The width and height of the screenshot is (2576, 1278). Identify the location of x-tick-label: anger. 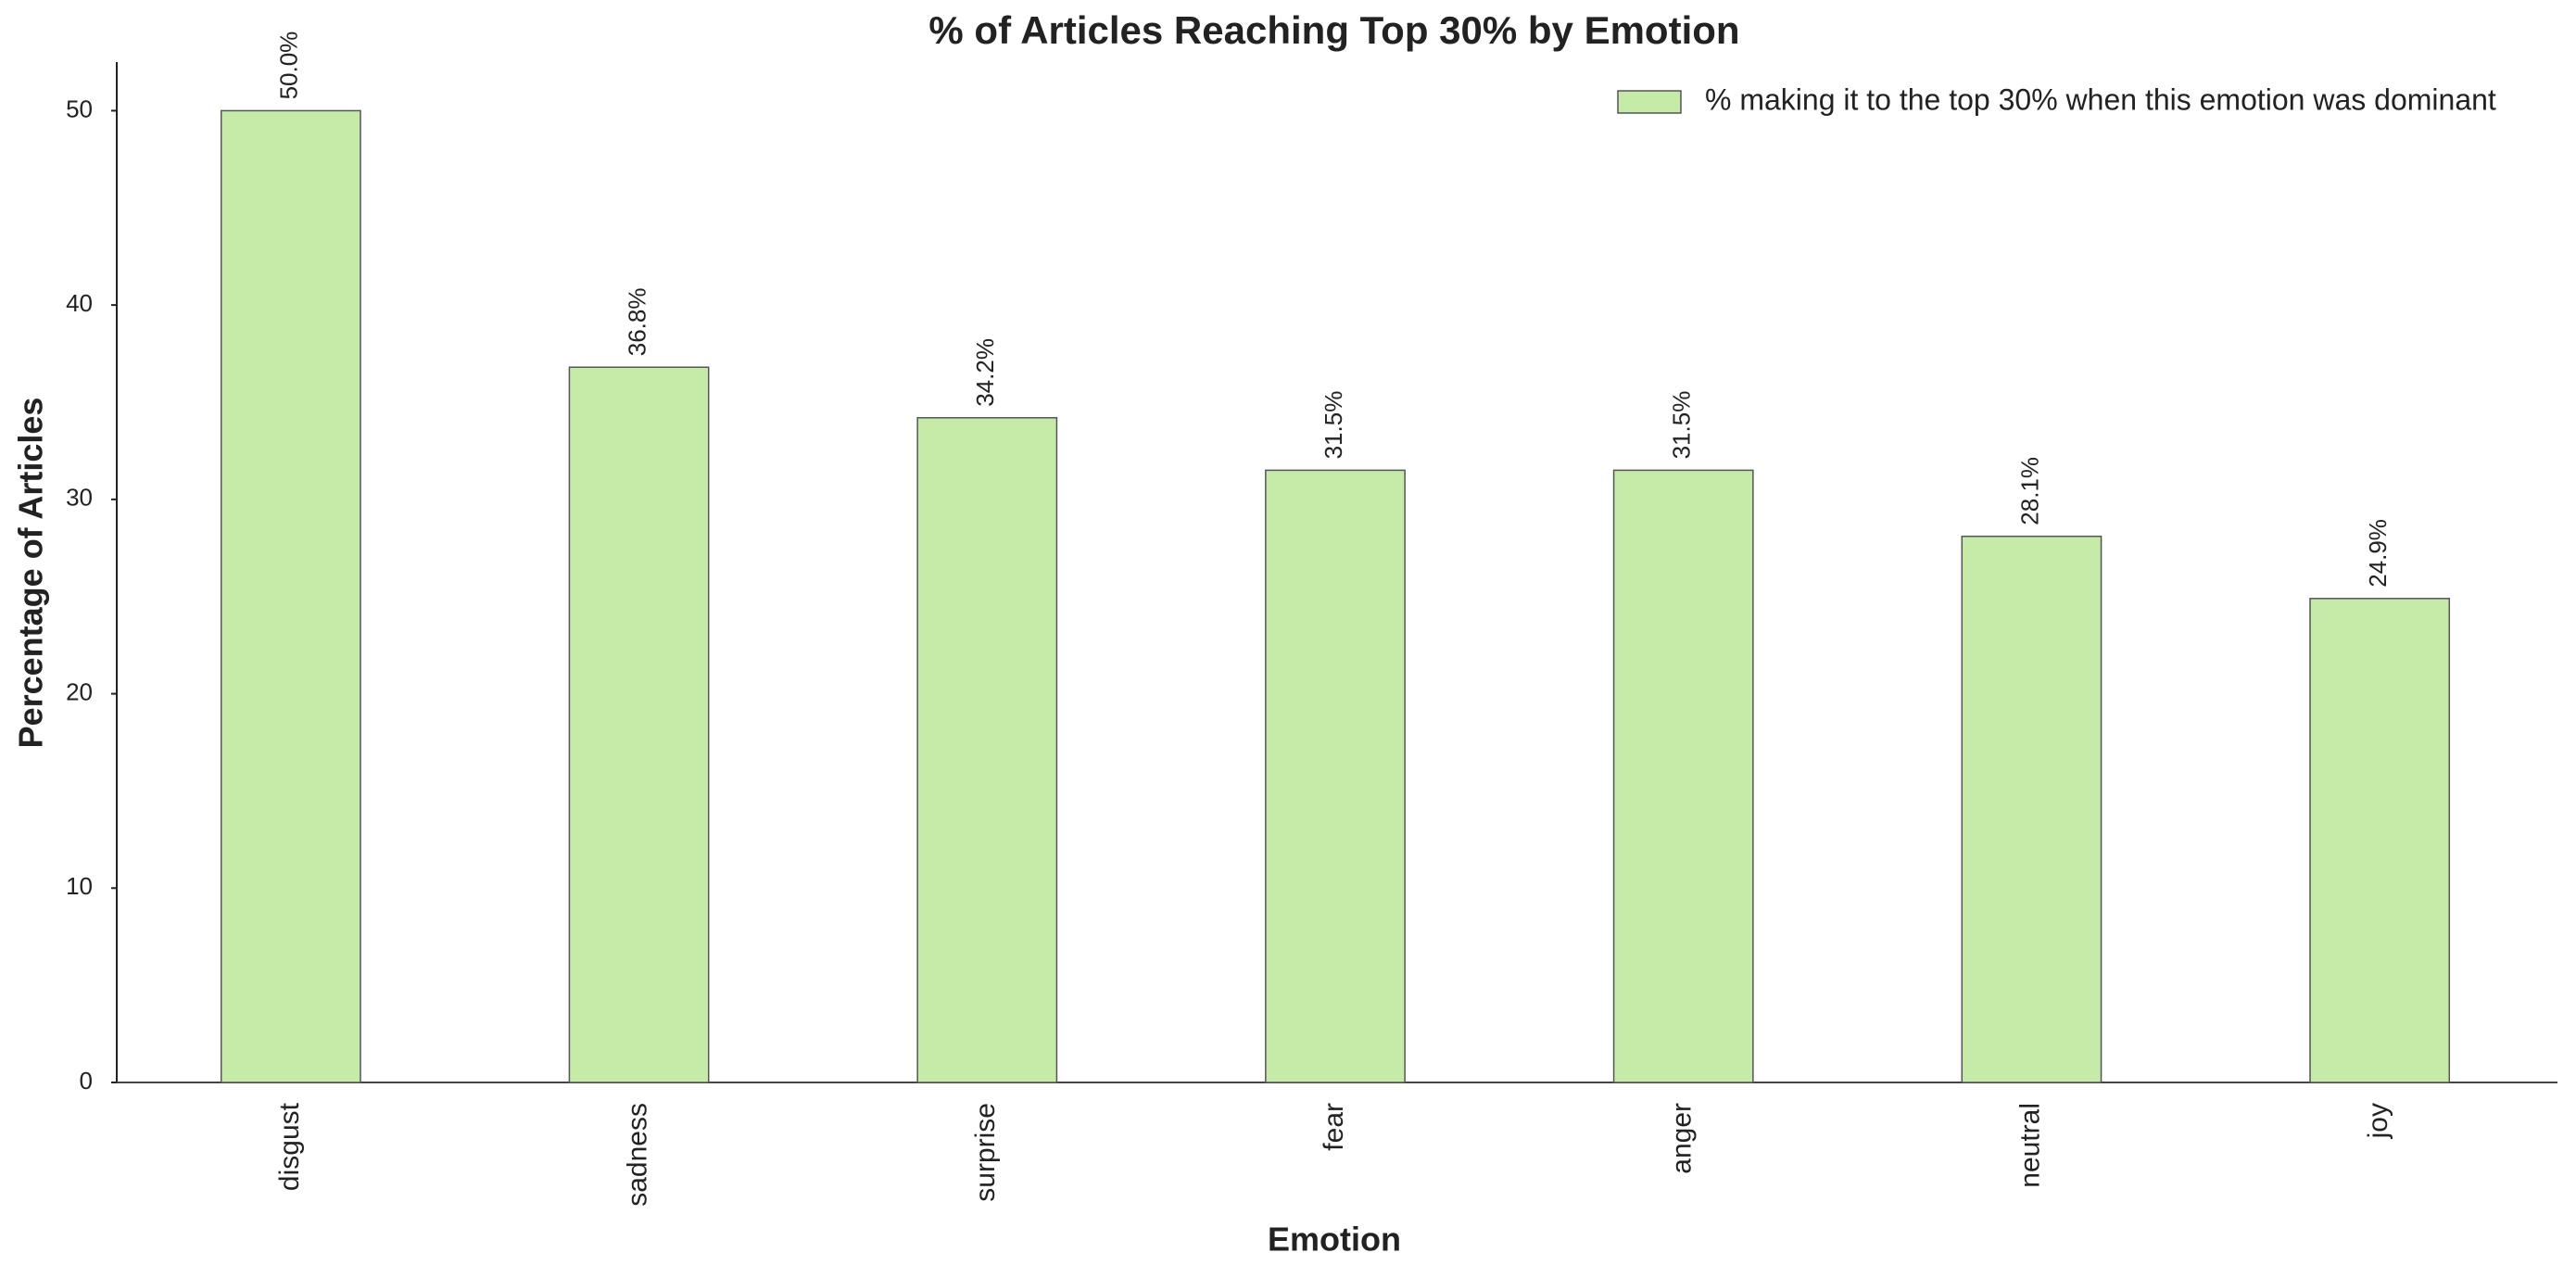
(1682, 1138).